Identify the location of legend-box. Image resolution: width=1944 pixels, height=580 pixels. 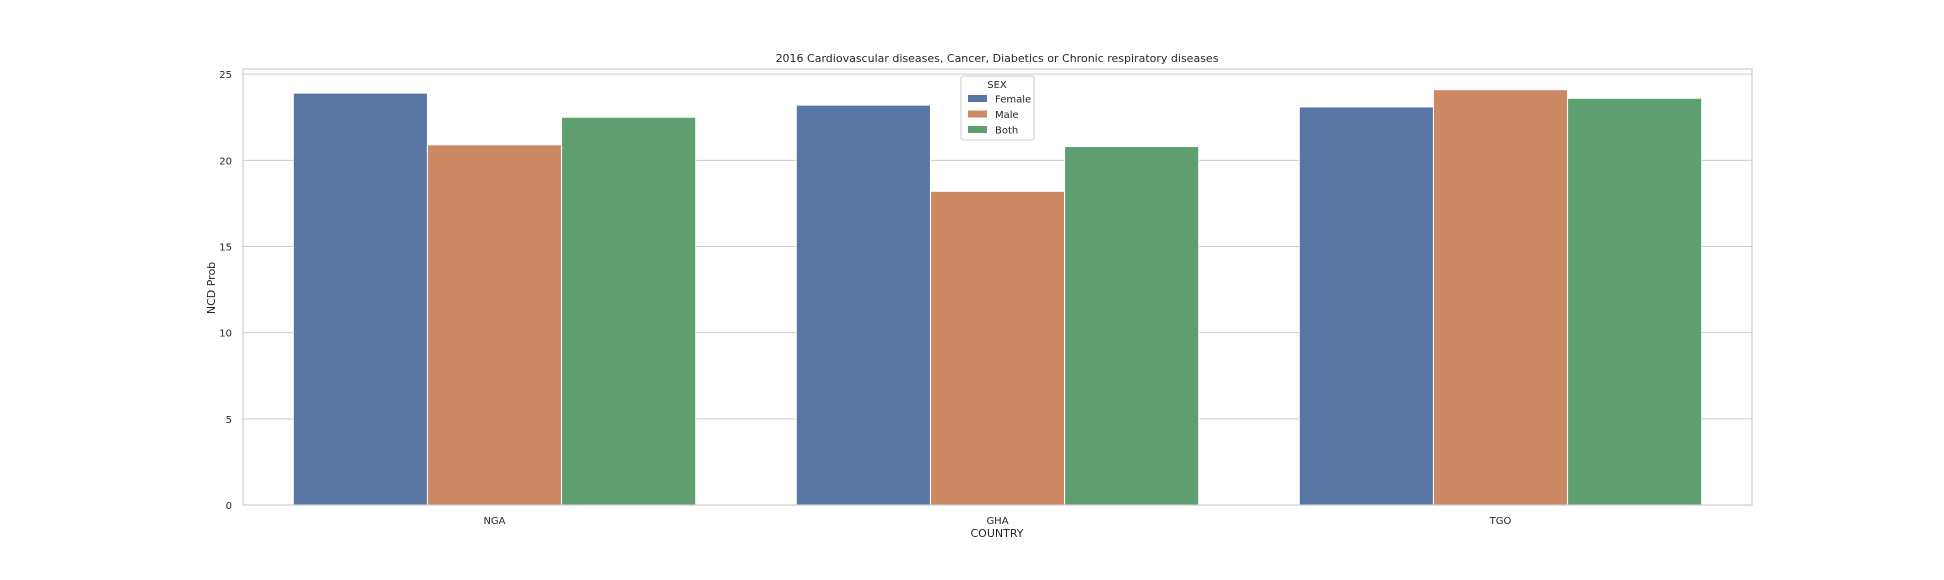
(997, 108).